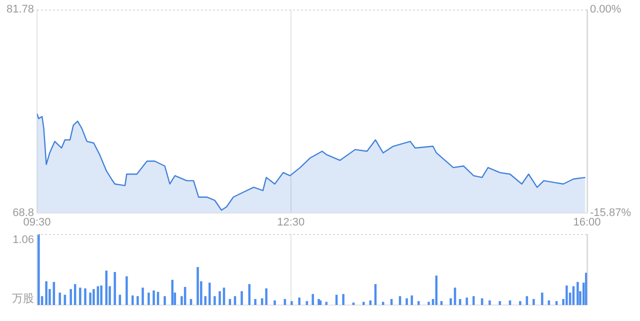  What do you see at coordinates (291, 222) in the screenshot?
I see `x-tick-label: 12:30` at bounding box center [291, 222].